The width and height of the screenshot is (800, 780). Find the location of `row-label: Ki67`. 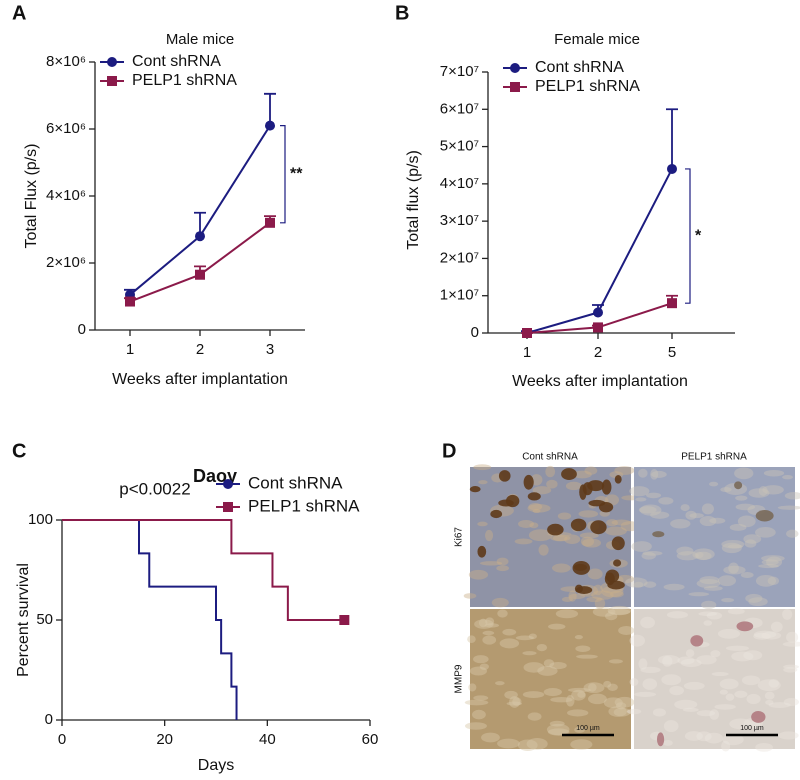

row-label: Ki67 is located at coordinates (459, 537).